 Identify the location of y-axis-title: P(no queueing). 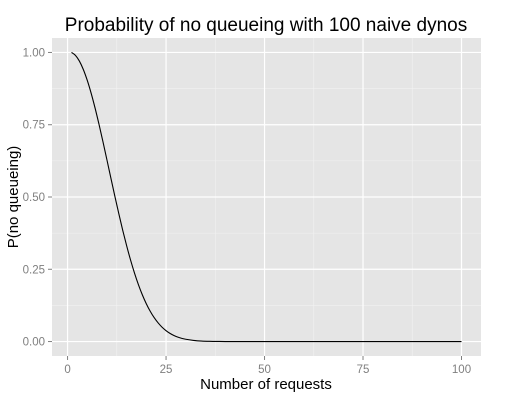
(13, 197).